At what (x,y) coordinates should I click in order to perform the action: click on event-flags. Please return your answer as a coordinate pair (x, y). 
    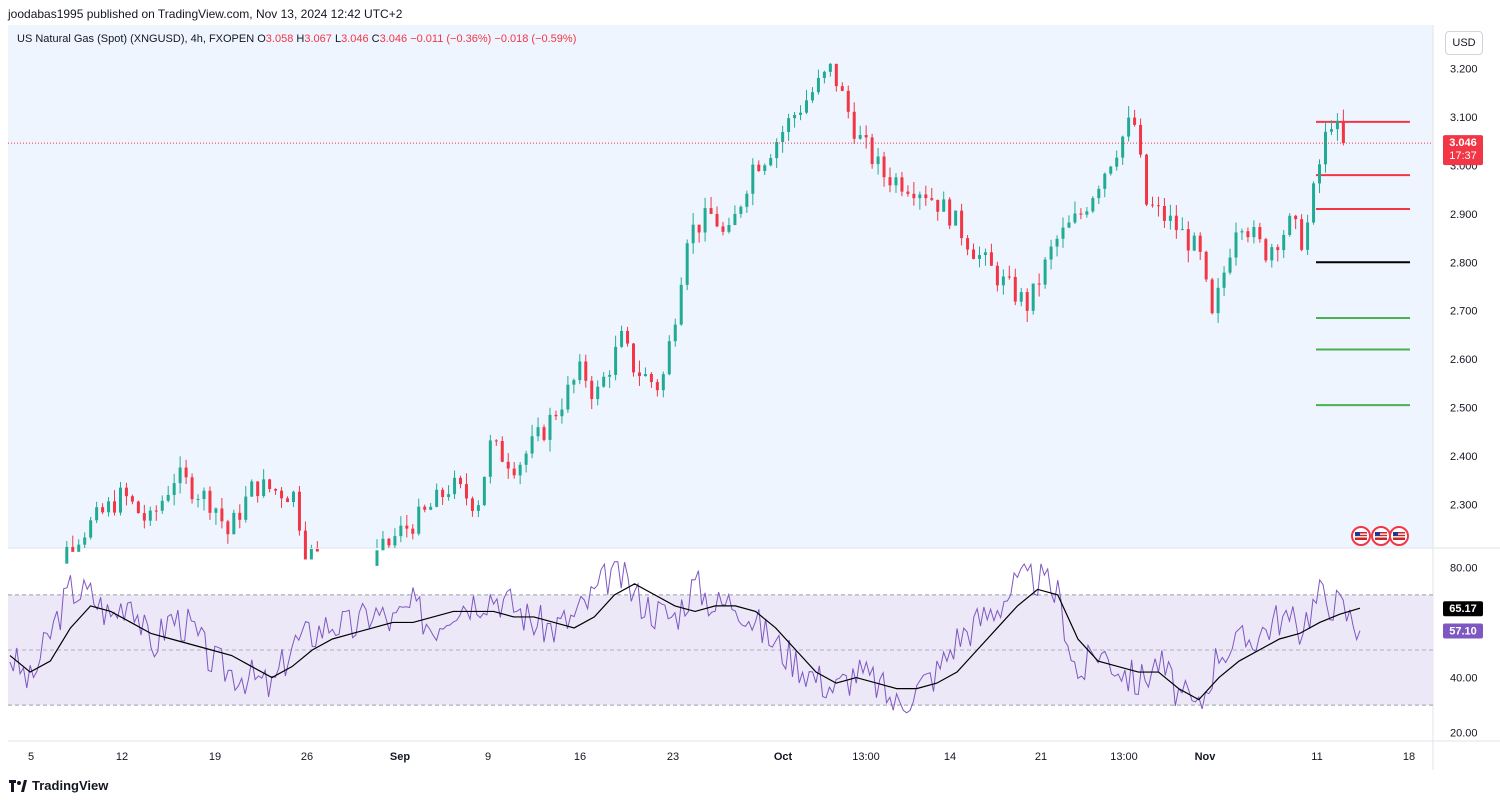
    Looking at the image, I should click on (1381, 536).